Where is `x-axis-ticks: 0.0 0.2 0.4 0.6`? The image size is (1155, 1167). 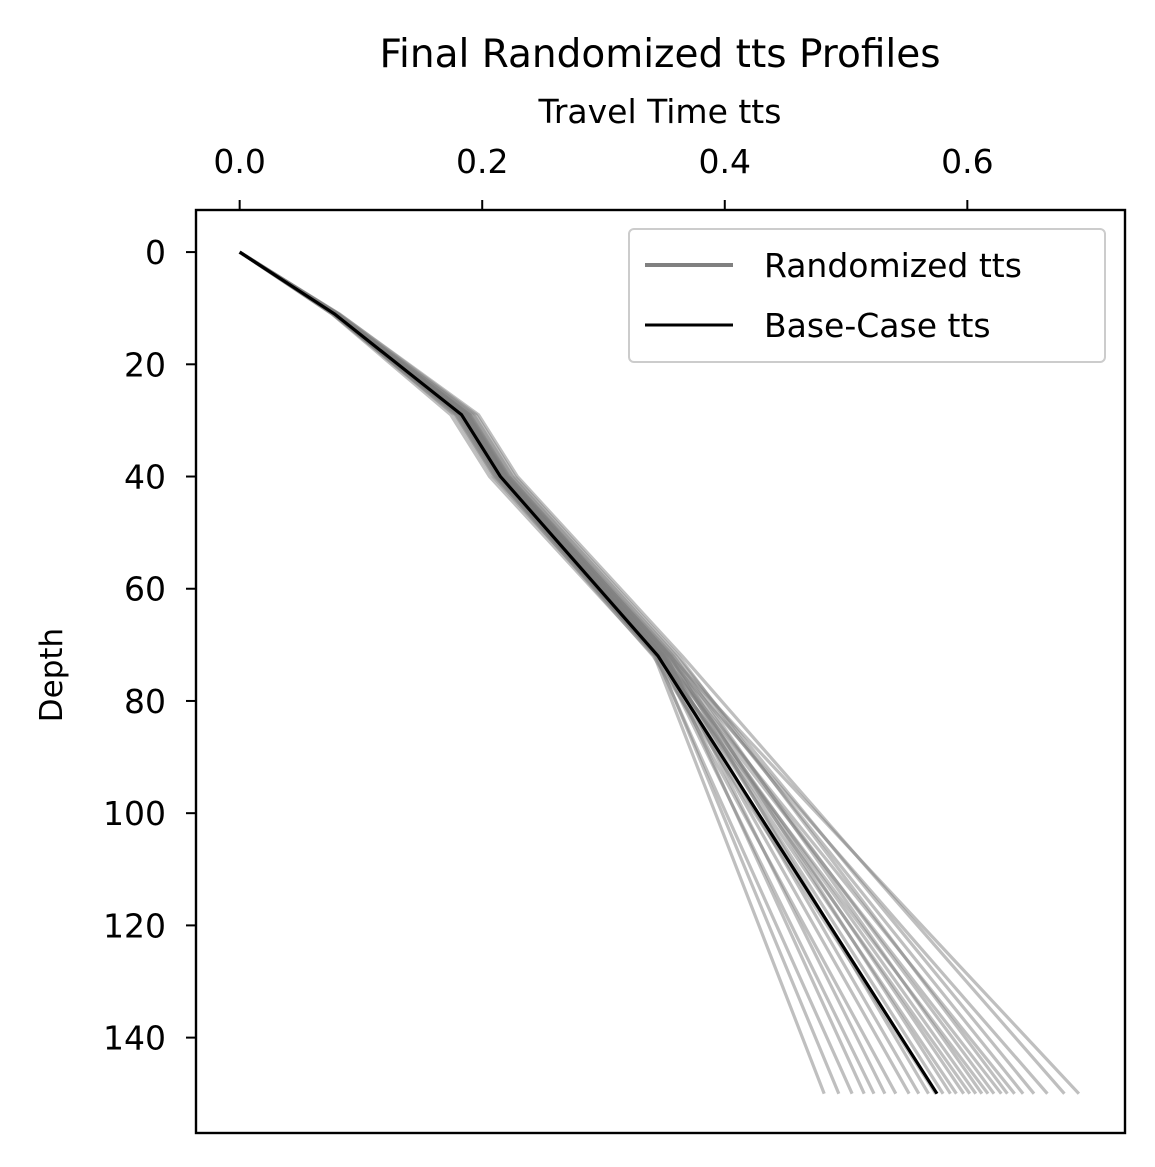 x-axis-ticks: 0.0 0.2 0.4 0.6 is located at coordinates (603, 176).